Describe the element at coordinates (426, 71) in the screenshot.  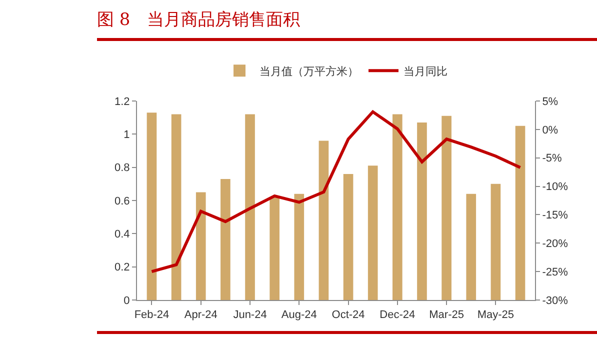
I see `legend-label: 当月同比` at that location.